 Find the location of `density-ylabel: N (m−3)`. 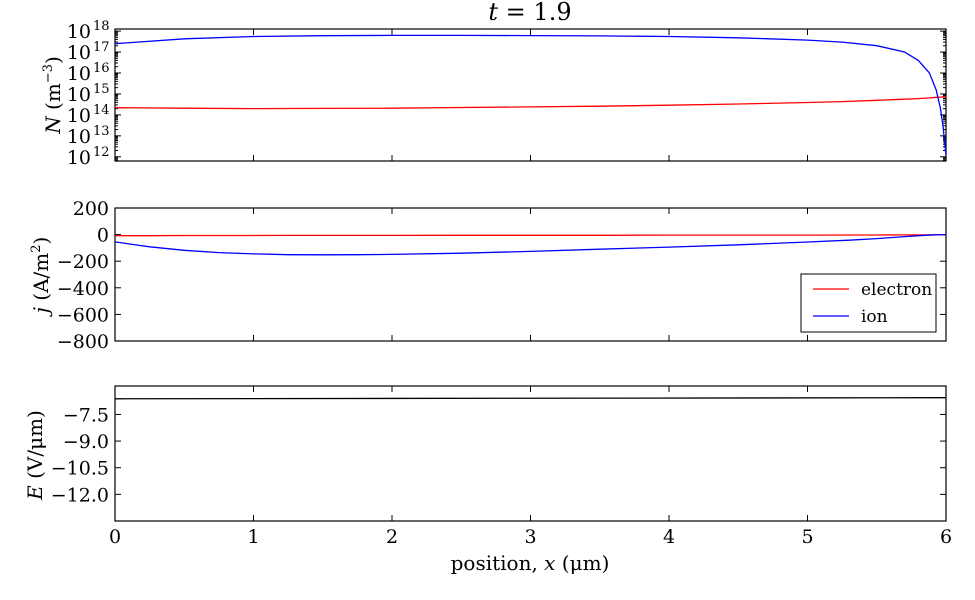

density-ylabel: N (m−3) is located at coordinates (53, 95).